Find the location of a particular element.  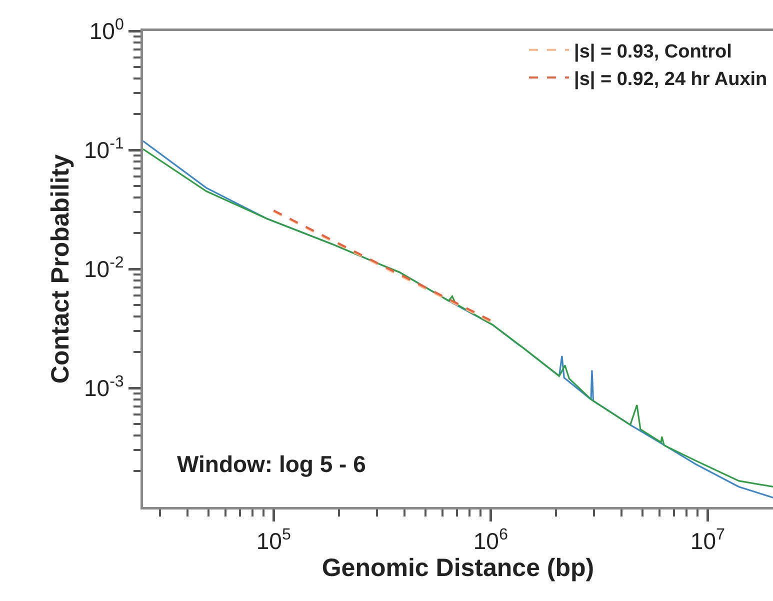

x-axis-title: Genomic Distance (bp) is located at coordinates (458, 568).